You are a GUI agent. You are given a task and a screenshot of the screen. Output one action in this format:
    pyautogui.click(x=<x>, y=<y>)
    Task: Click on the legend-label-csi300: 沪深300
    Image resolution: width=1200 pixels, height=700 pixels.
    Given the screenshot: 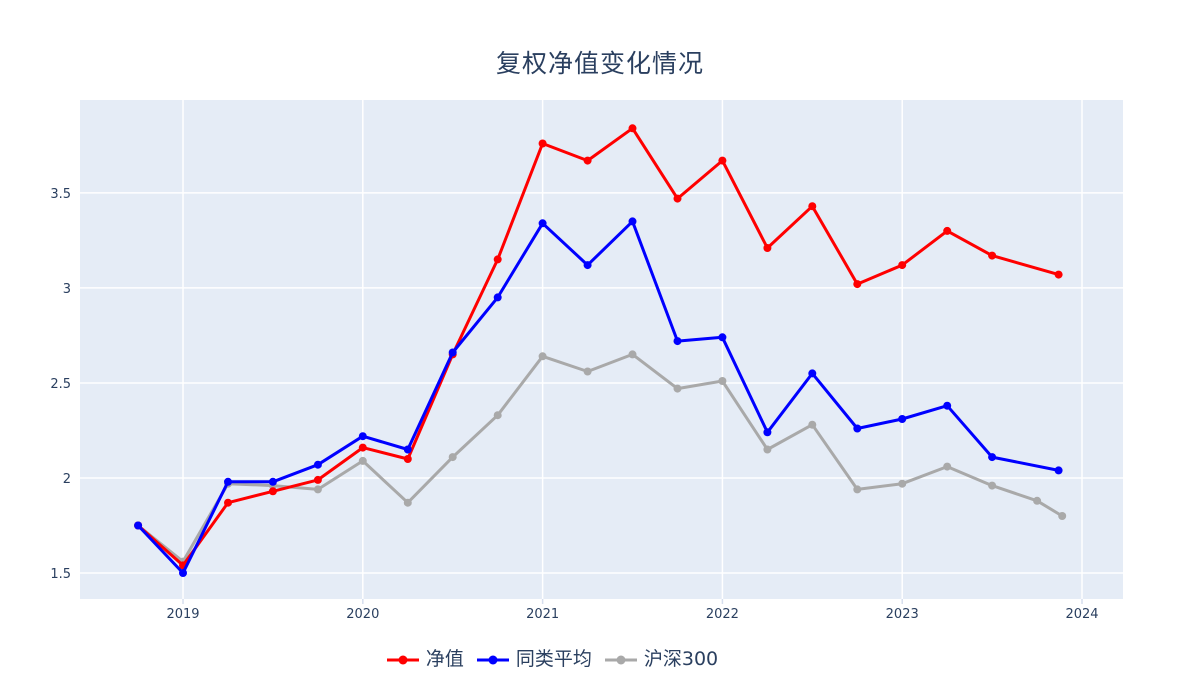 What is the action you would take?
    pyautogui.click(x=681, y=659)
    